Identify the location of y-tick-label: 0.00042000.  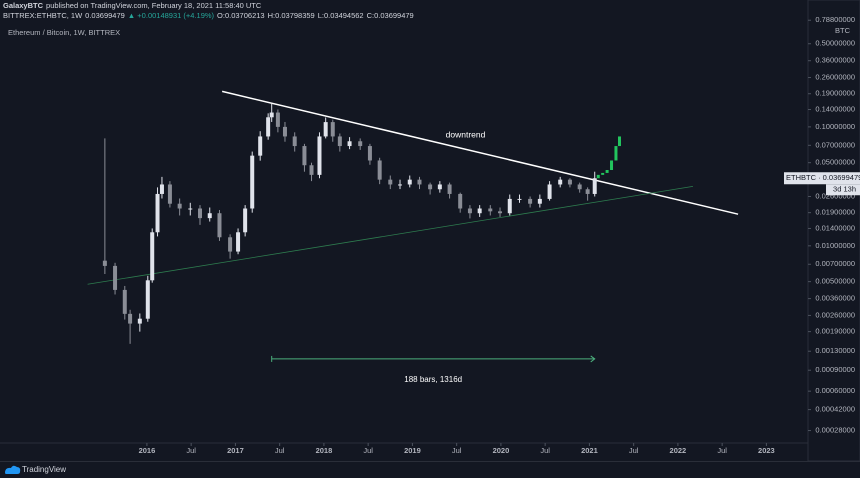
(835, 409).